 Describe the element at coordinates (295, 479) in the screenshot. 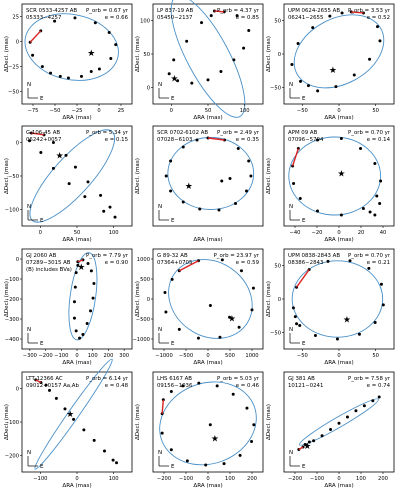

I see `x-tick-label: −200` at that location.